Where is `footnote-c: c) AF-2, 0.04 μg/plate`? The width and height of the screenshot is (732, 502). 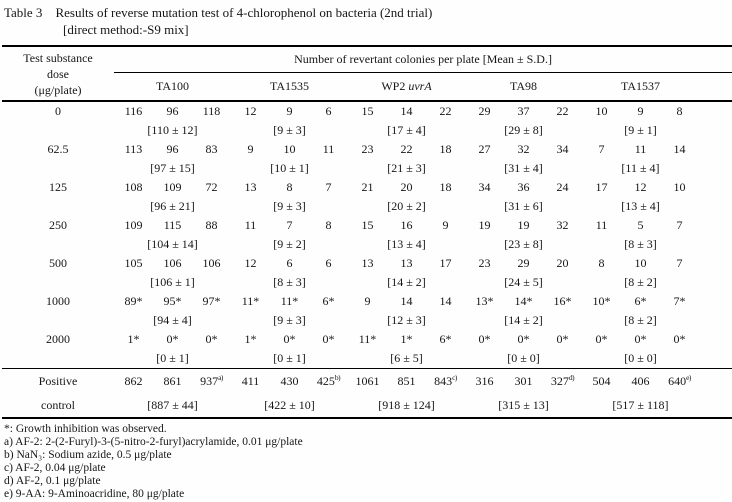
footnote-c: c) AF-2, 0.04 μg/plate is located at coordinates (55, 468).